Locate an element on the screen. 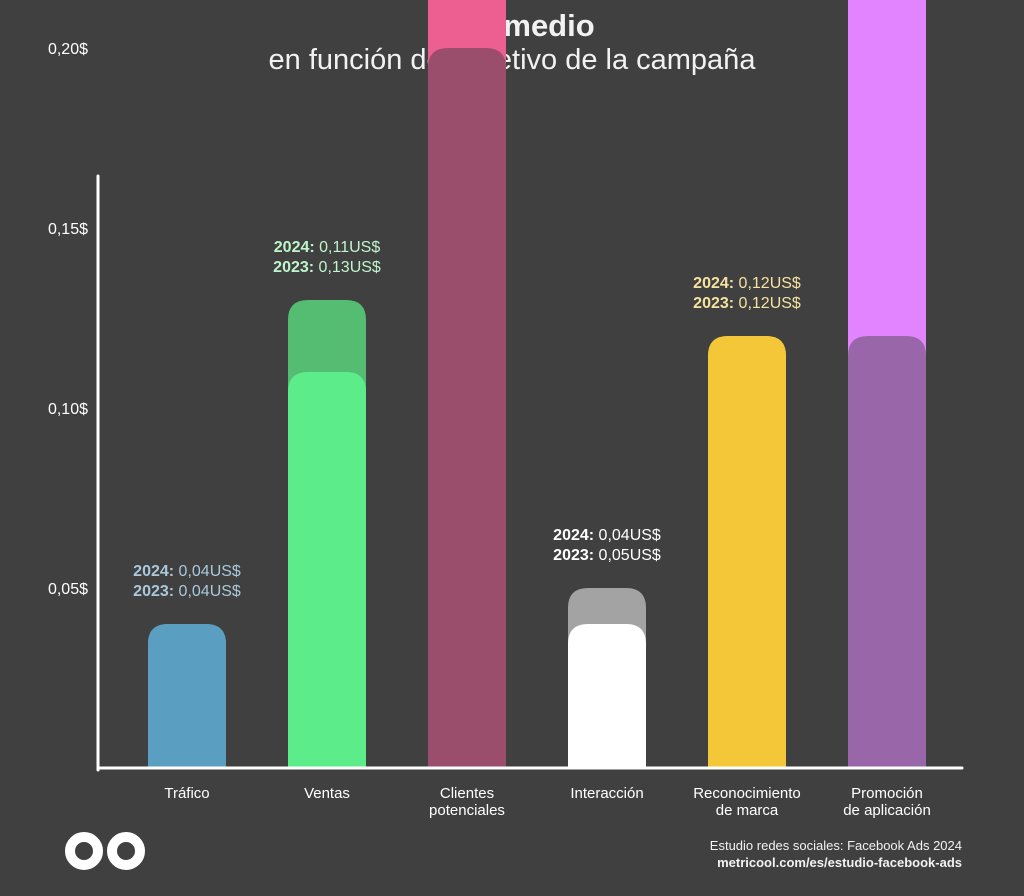  x-tick-label-3: Interacción is located at coordinates (606, 793).